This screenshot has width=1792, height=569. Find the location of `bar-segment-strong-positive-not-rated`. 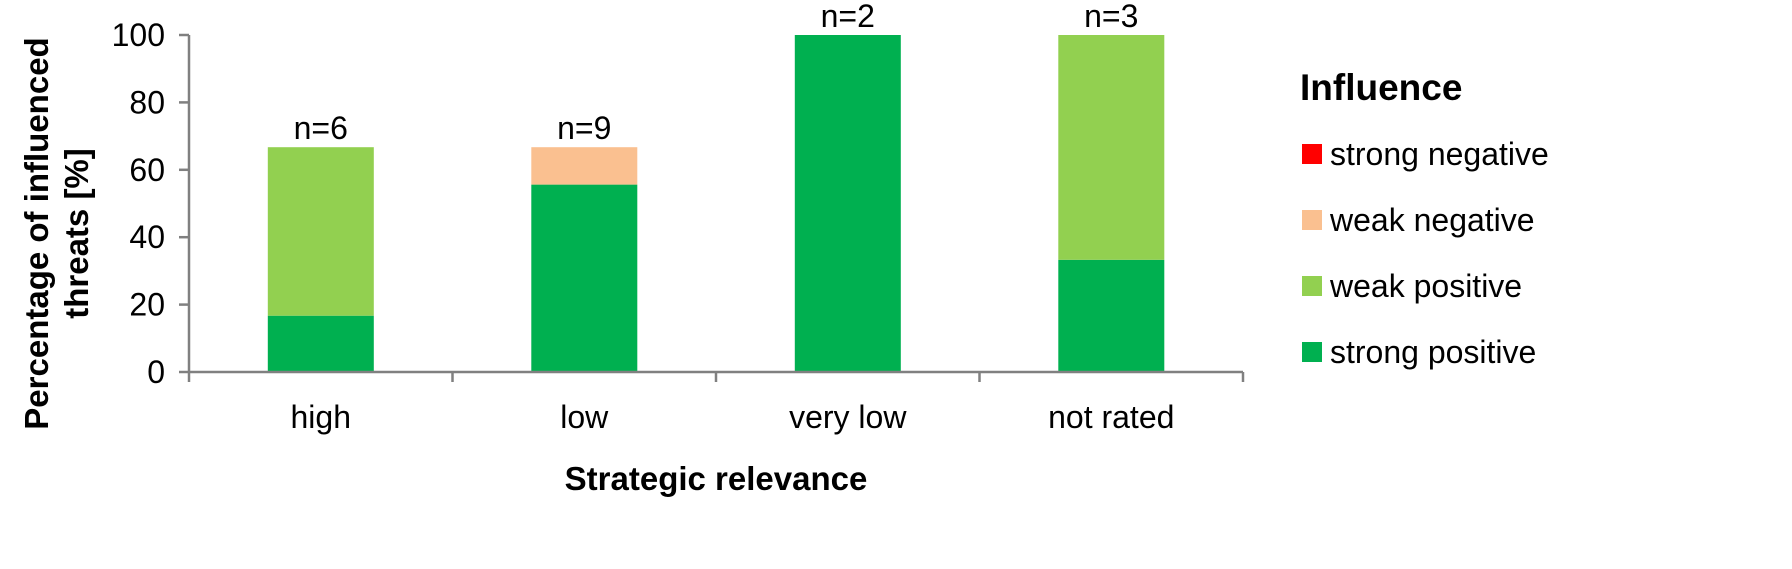

bar-segment-strong-positive-not-rated is located at coordinates (1111, 315).